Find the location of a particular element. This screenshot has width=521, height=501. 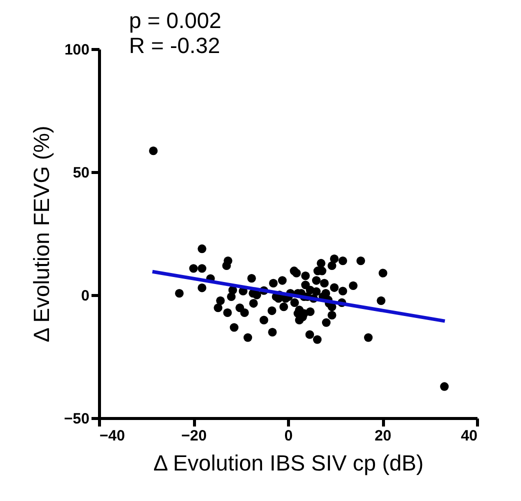

x-tick-label: −20 is located at coordinates (194, 436).